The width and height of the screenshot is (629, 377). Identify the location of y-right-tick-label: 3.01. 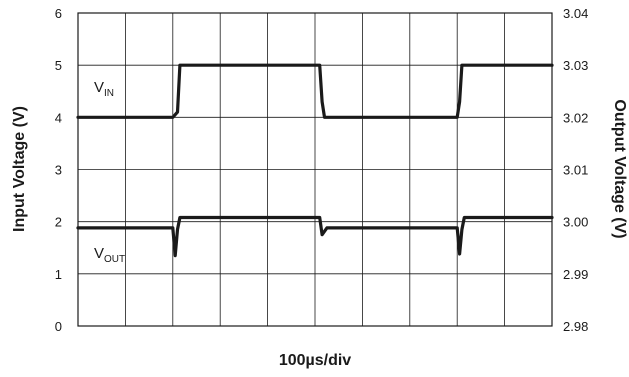
(575, 170).